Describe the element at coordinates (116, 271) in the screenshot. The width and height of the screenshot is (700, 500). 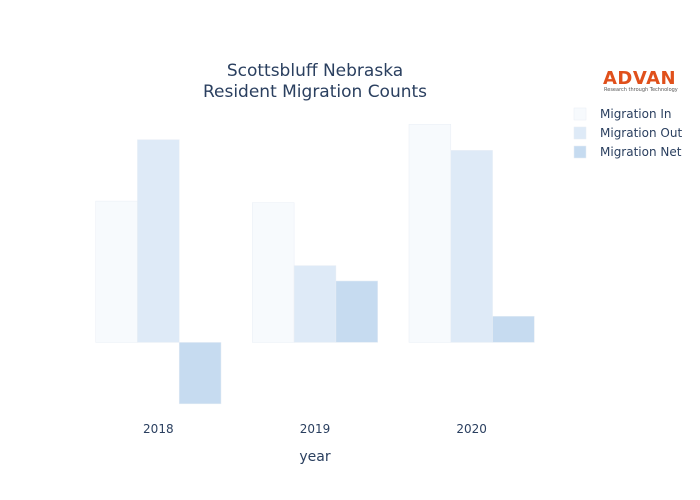
I see `bar-migration-in-2018` at that location.